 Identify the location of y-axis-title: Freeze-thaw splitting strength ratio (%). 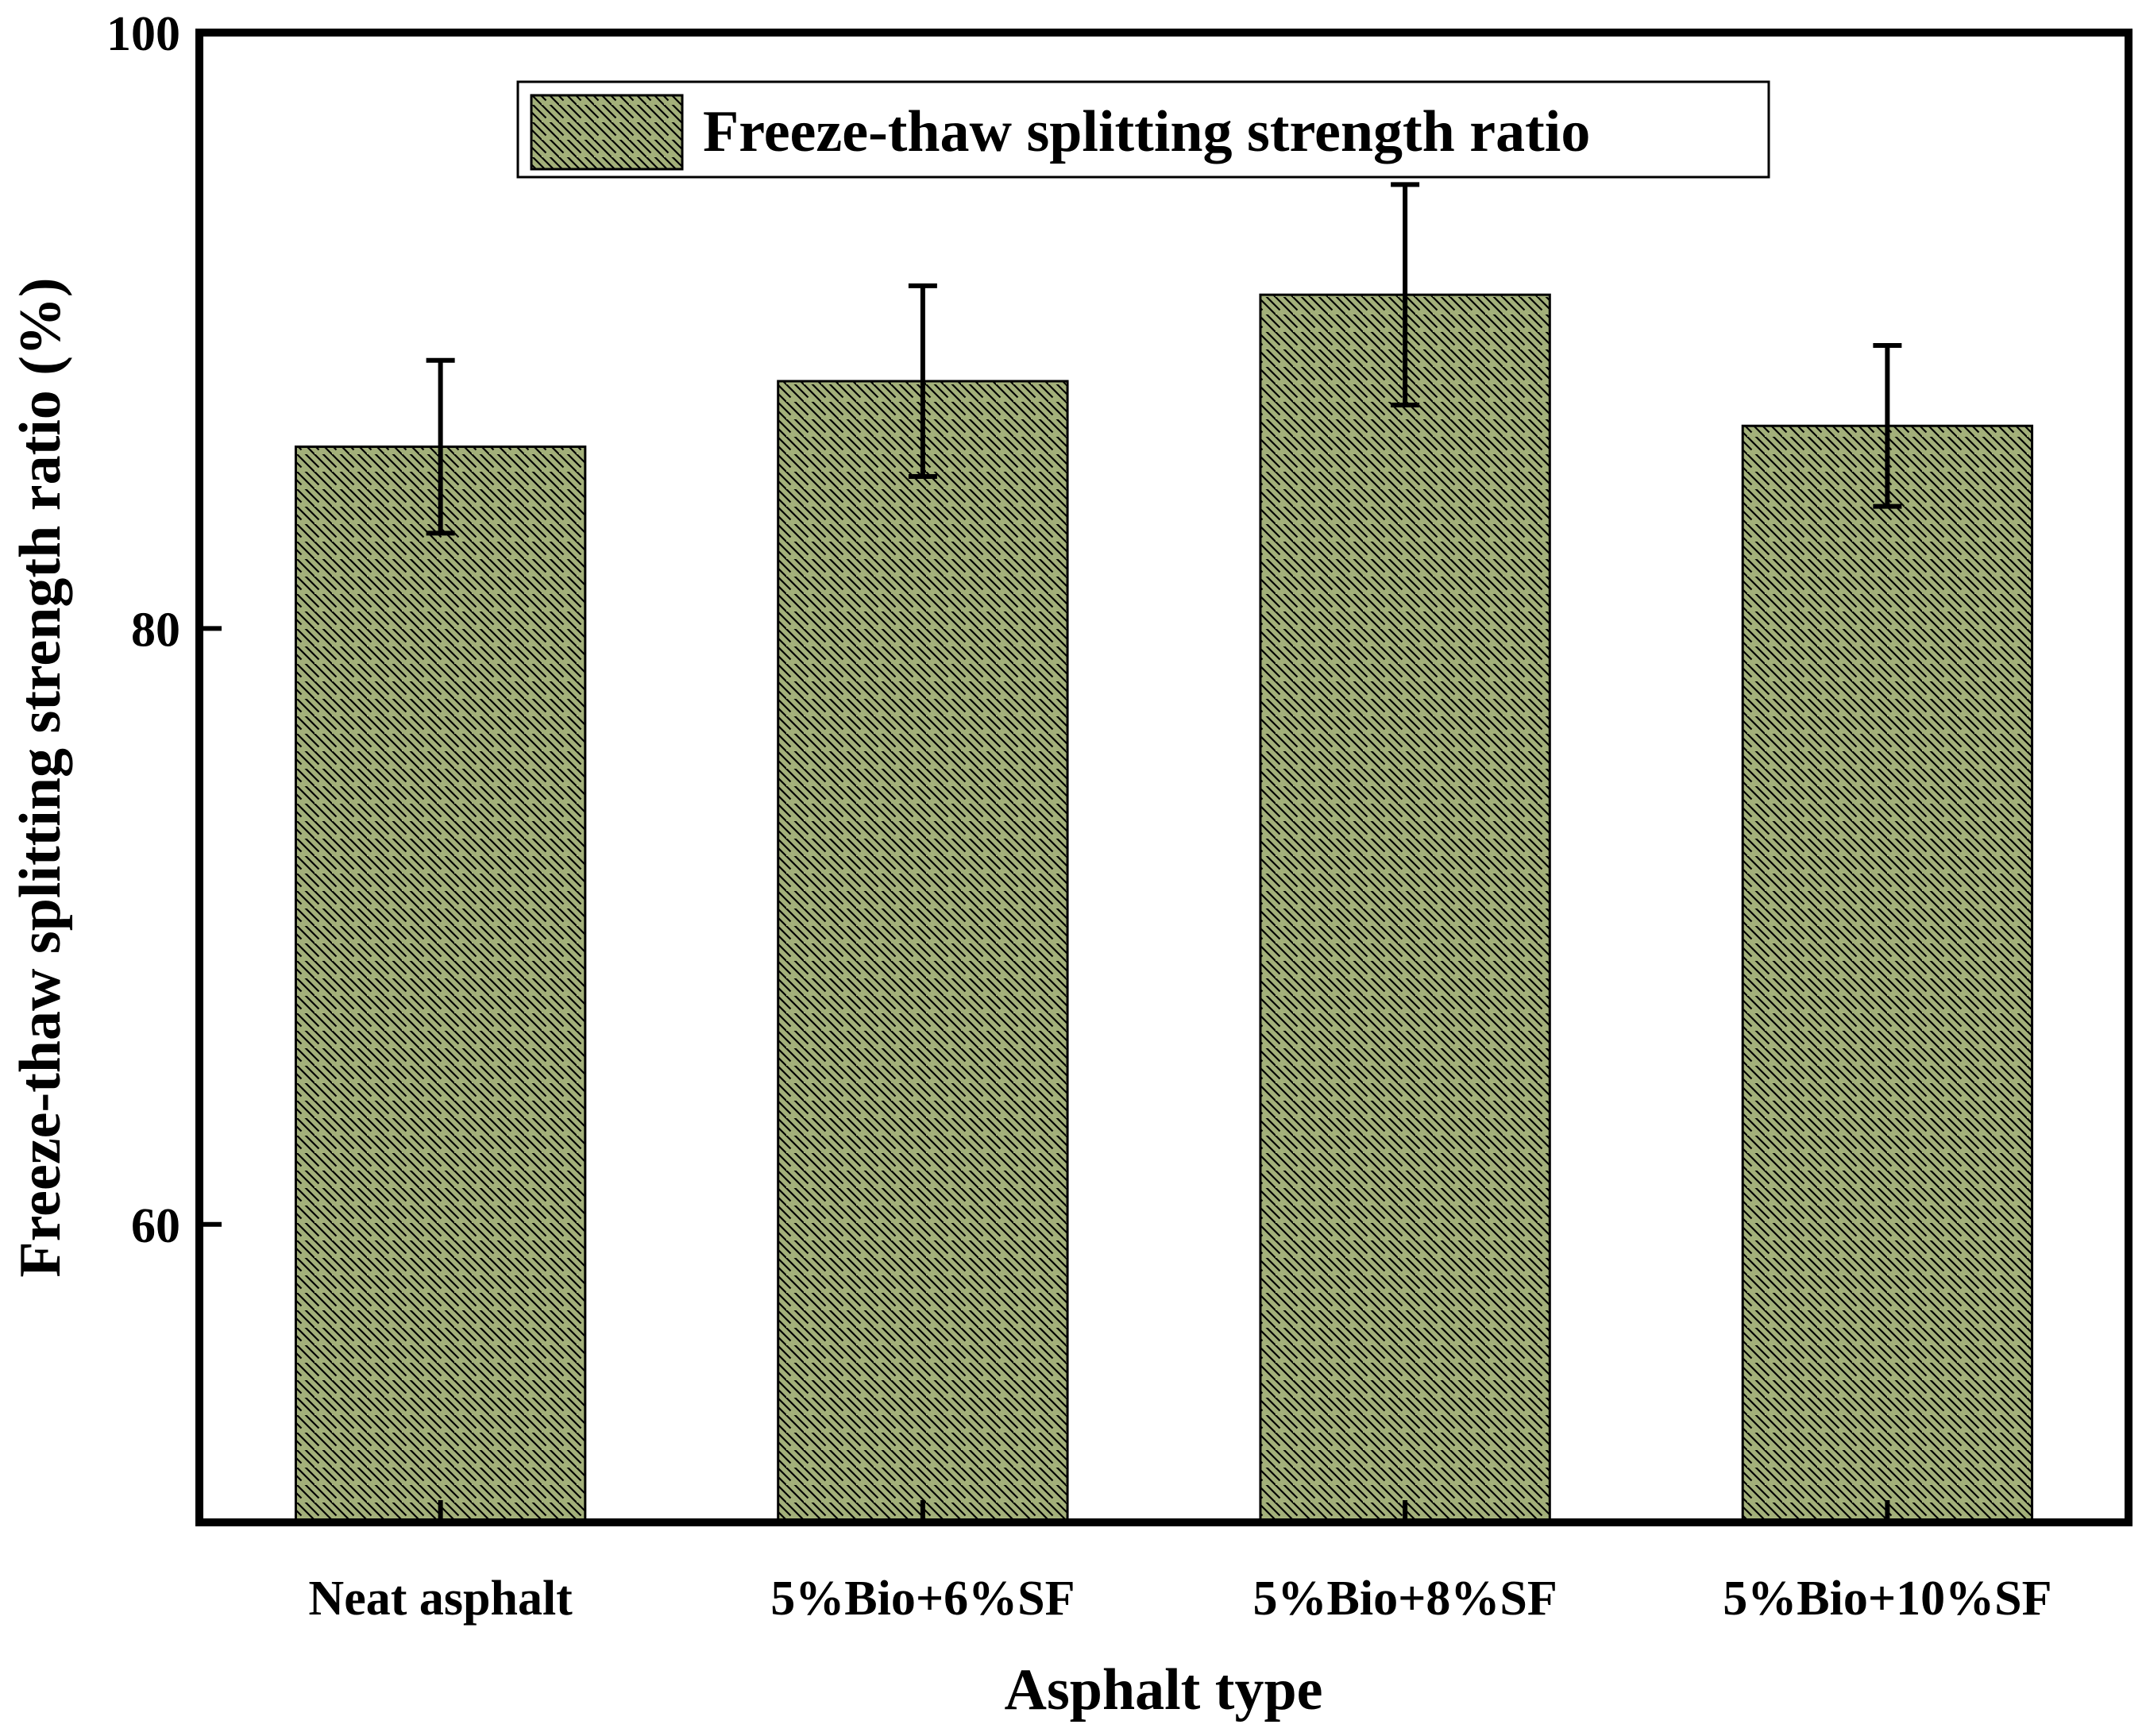
(40, 777).